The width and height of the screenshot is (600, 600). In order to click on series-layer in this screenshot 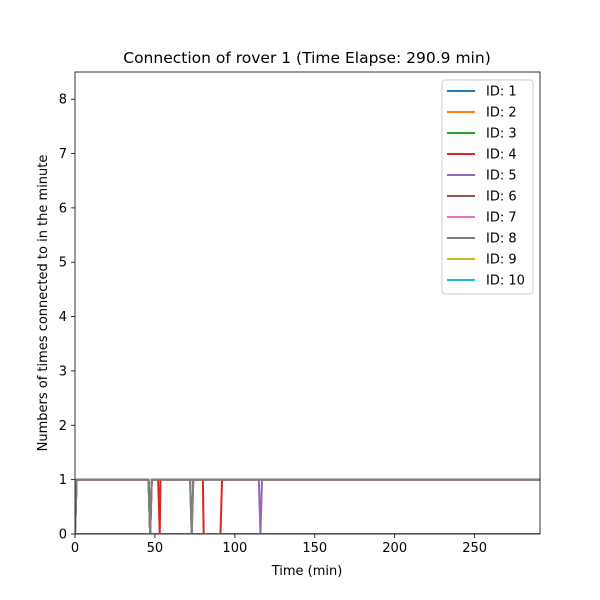, I will do `click(307, 506)`.